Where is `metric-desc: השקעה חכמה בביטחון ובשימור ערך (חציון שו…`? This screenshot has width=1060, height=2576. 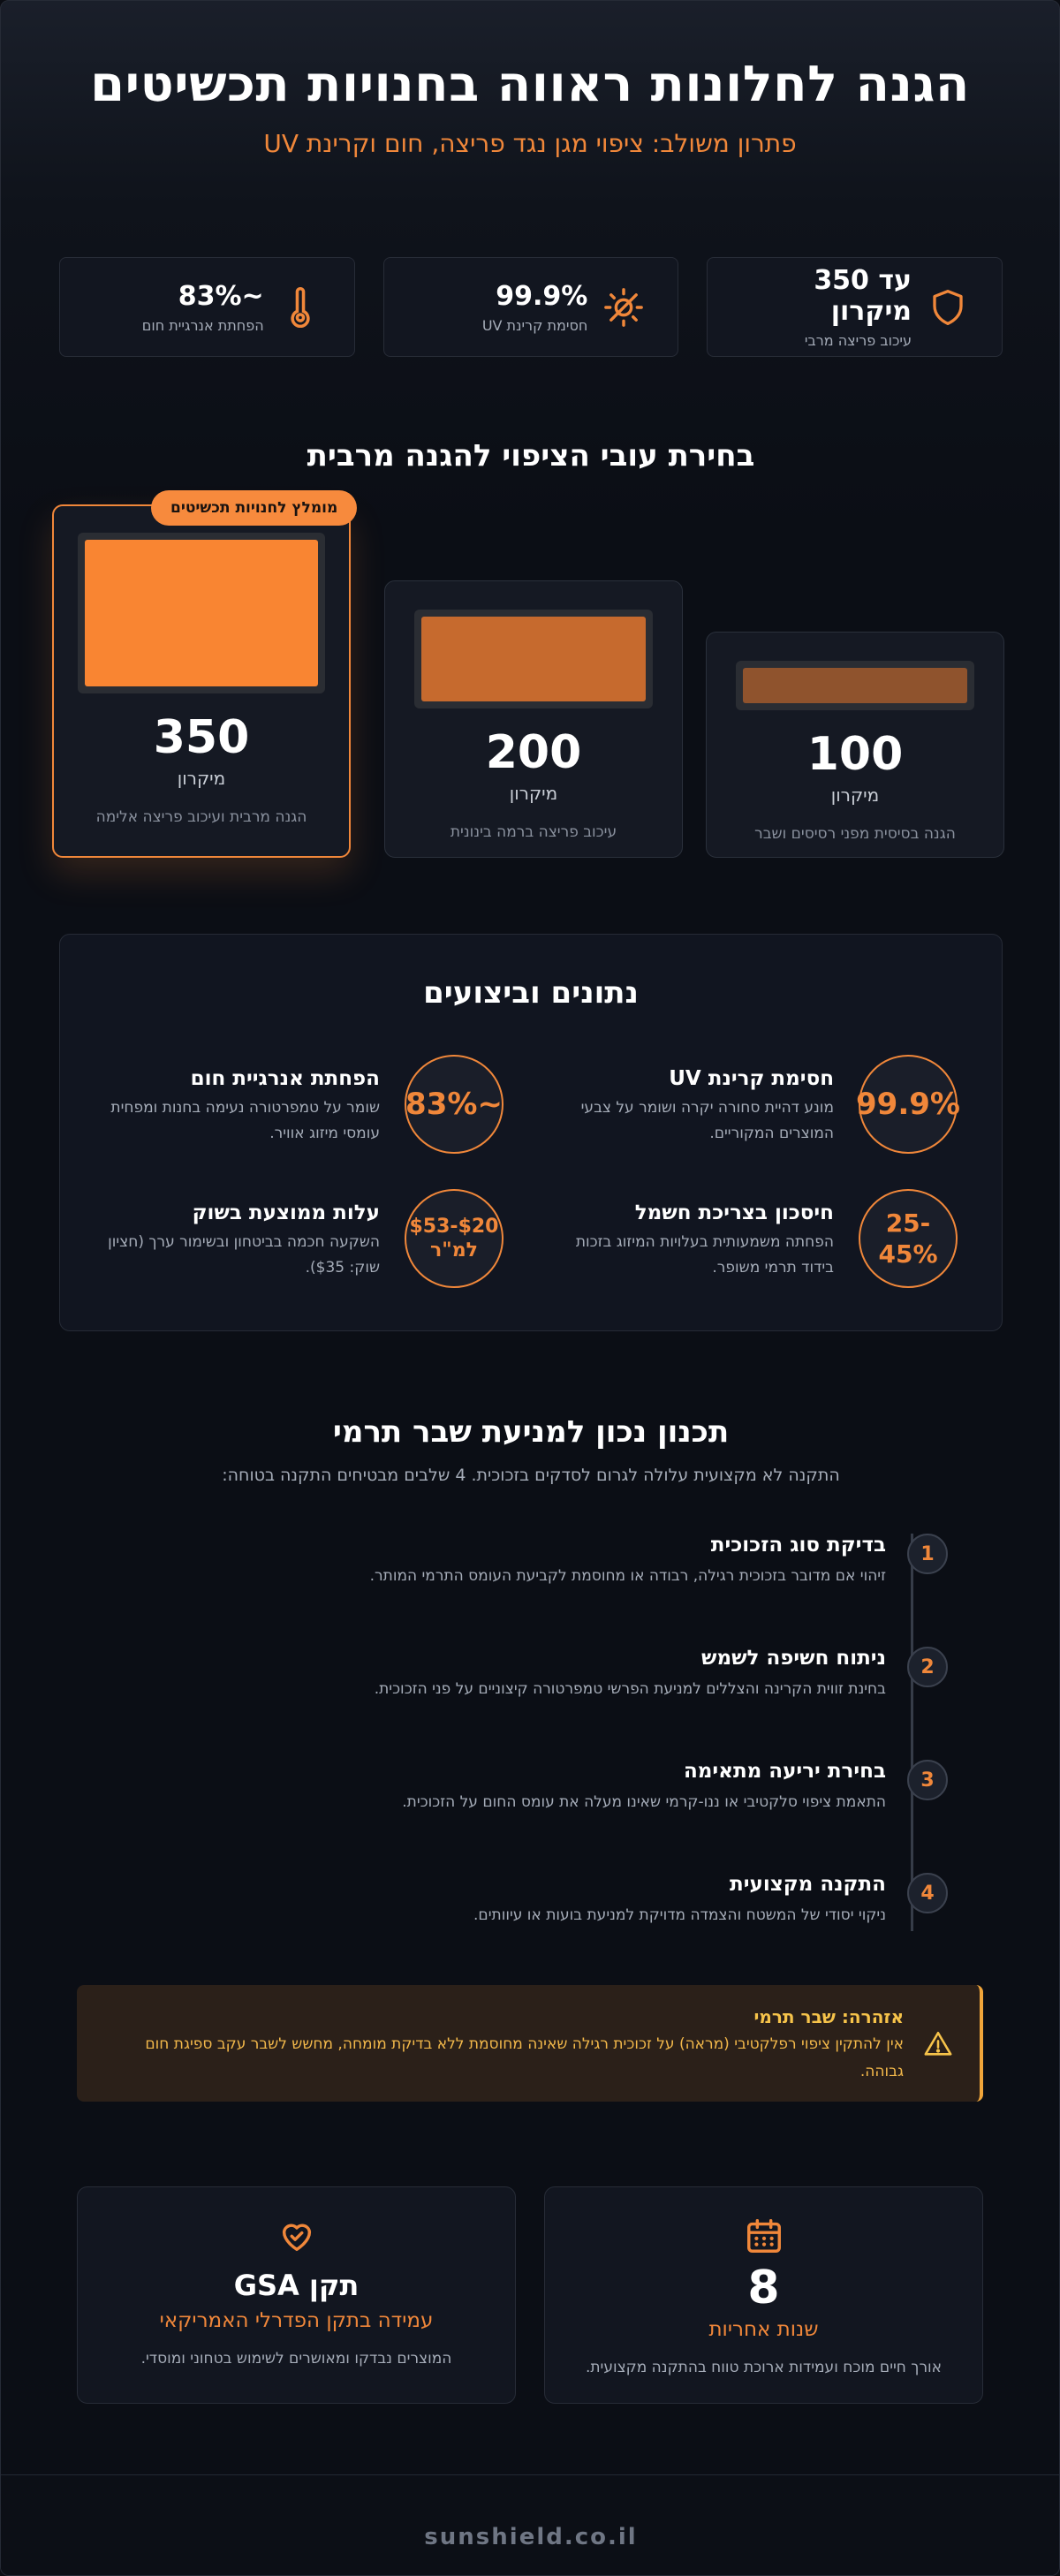 metric-desc: השקעה חכמה בביטחון ובשימור ערך (חציון שו… is located at coordinates (244, 1255).